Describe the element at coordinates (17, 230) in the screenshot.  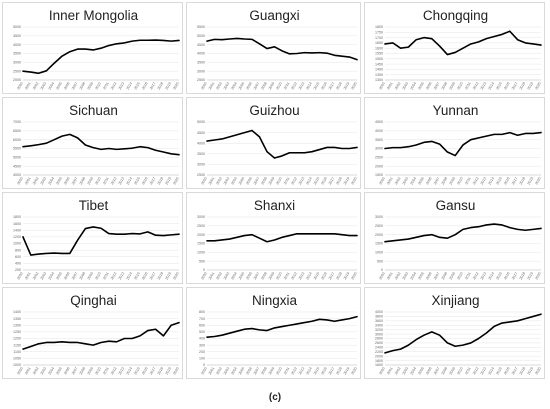
I see `y-tick-label: 1400` at that location.